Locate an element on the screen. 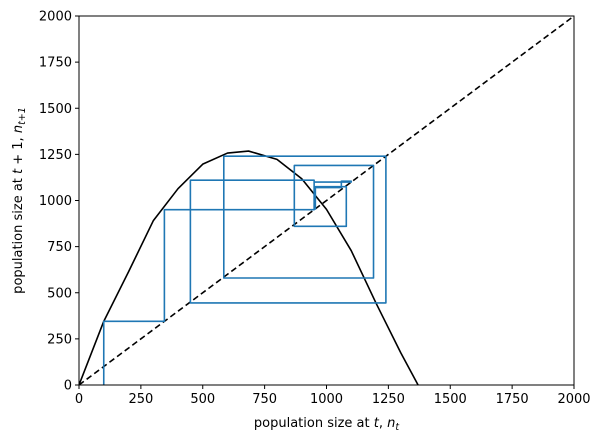  y-tick-label: 1250 is located at coordinates (55, 155).